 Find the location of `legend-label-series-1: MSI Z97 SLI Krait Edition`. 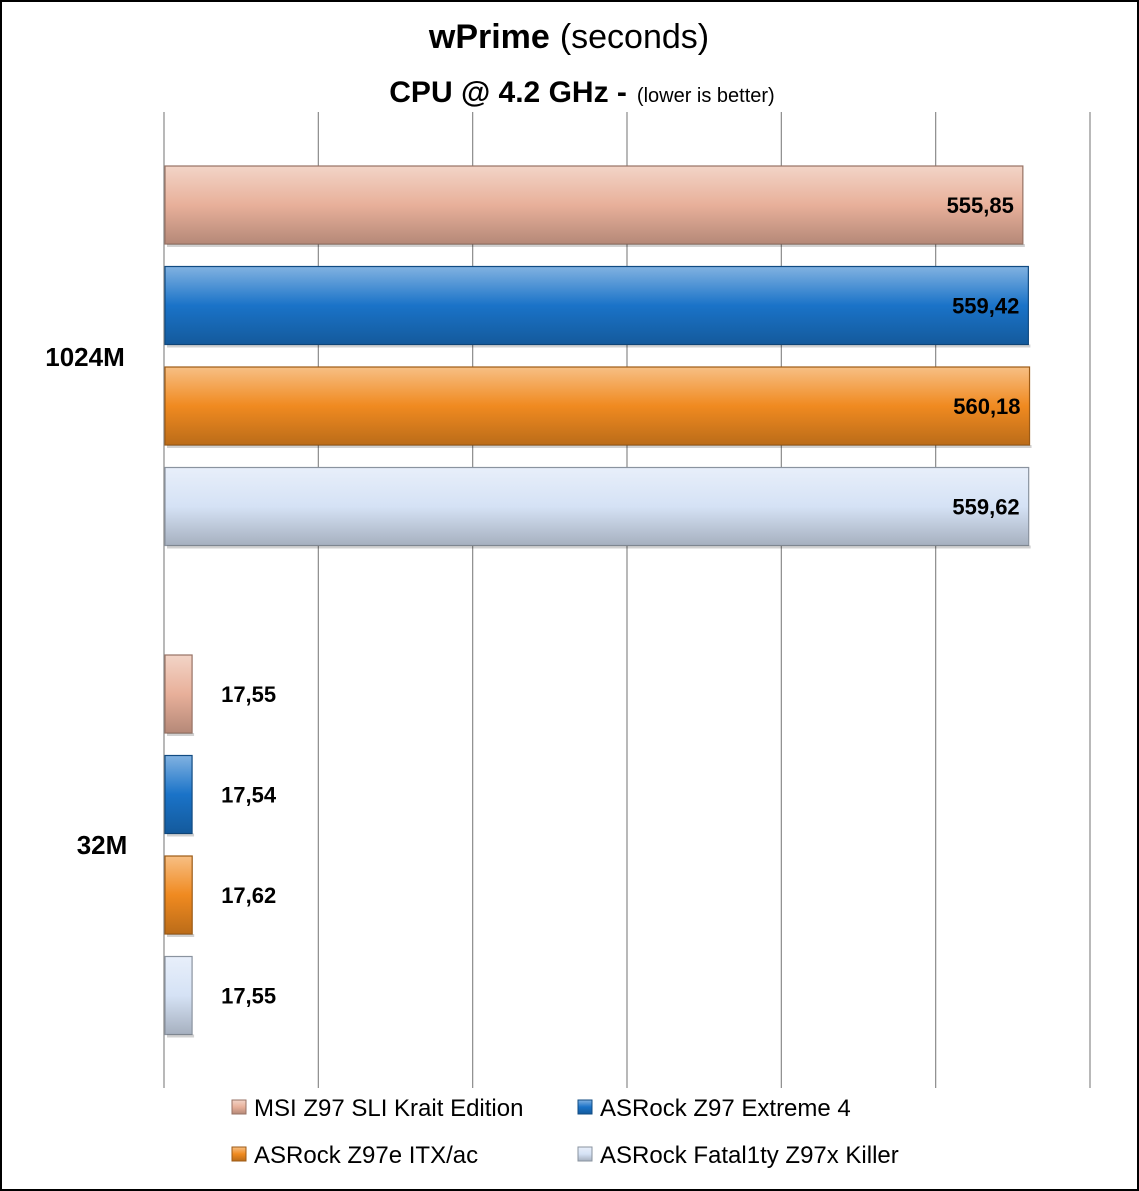

legend-label-series-1: MSI Z97 SLI Krait Edition is located at coordinates (388, 1108).